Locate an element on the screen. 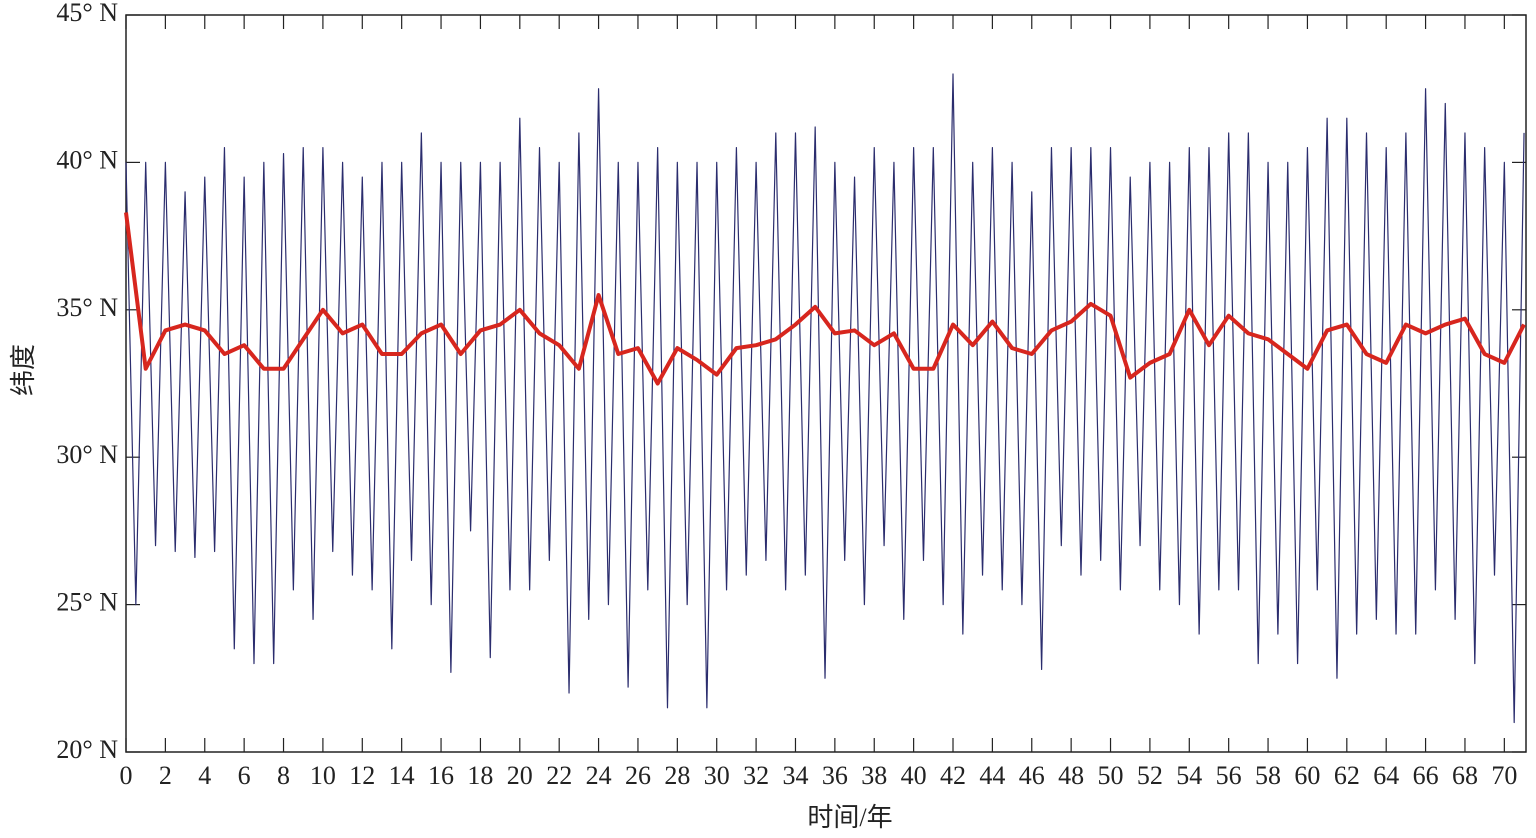 The height and width of the screenshot is (838, 1536). x-tick-label: 68 is located at coordinates (1465, 775).